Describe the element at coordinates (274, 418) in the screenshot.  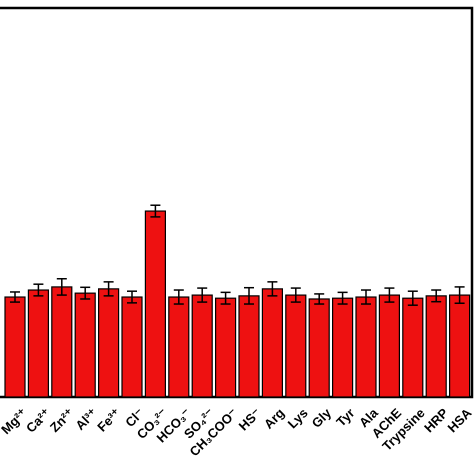
I see `x-tick-label: Arg` at that location.